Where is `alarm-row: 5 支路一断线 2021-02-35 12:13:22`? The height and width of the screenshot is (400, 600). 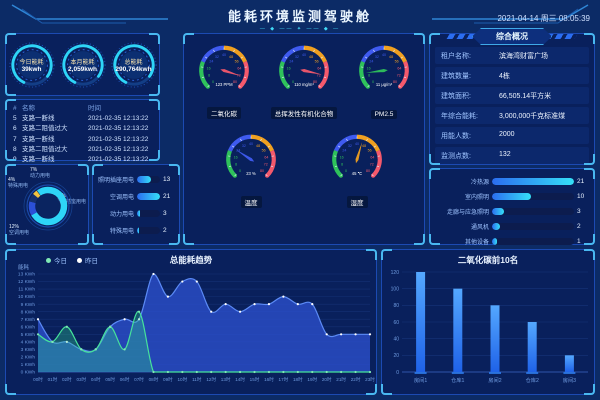 alarm-row: 5 支路一断线 2021-02-35 12:13:22 is located at coordinates (82, 119).